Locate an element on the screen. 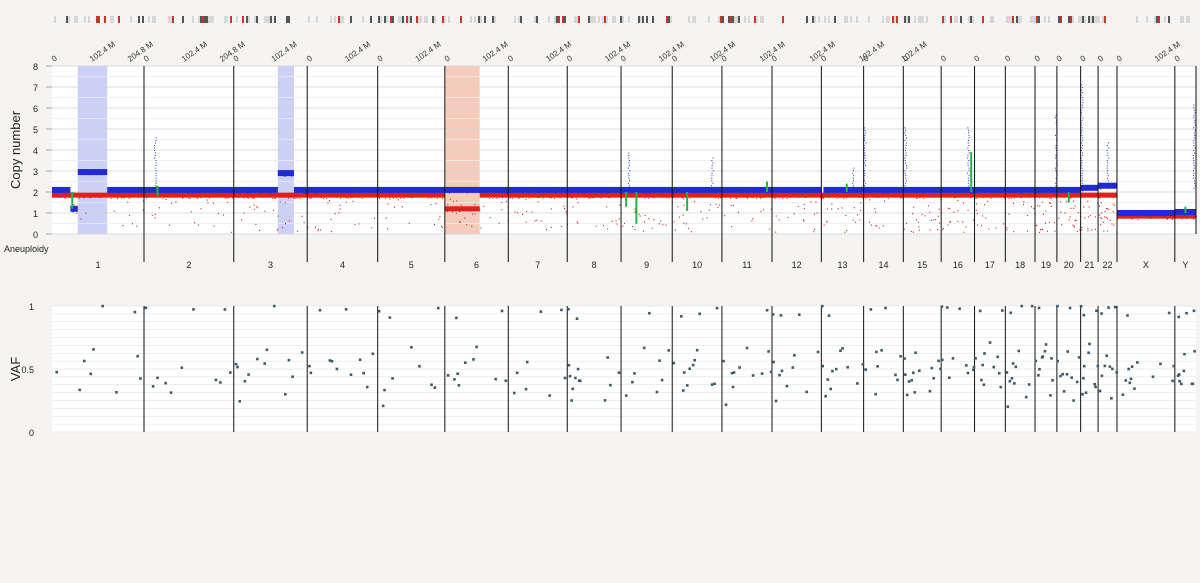  cn-xtick-label: 204.8 M is located at coordinates (140, 51).